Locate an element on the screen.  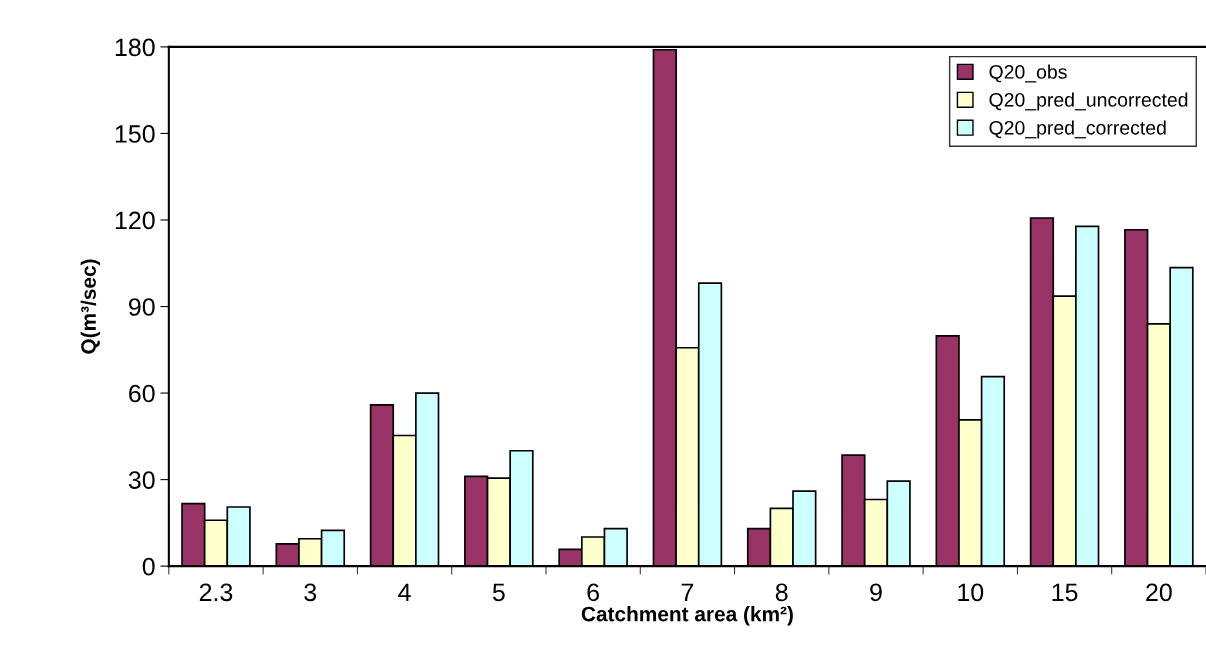
y-tick-label: 120 is located at coordinates (135, 220).